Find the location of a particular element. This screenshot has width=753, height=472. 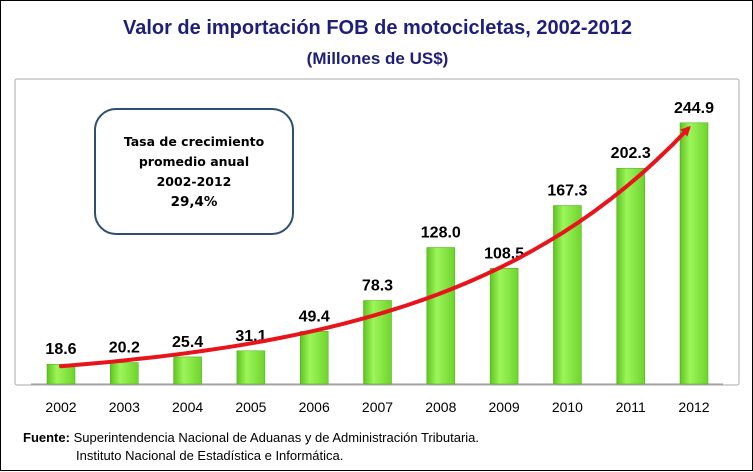

value-label-2010: 167.3 is located at coordinates (567, 191).